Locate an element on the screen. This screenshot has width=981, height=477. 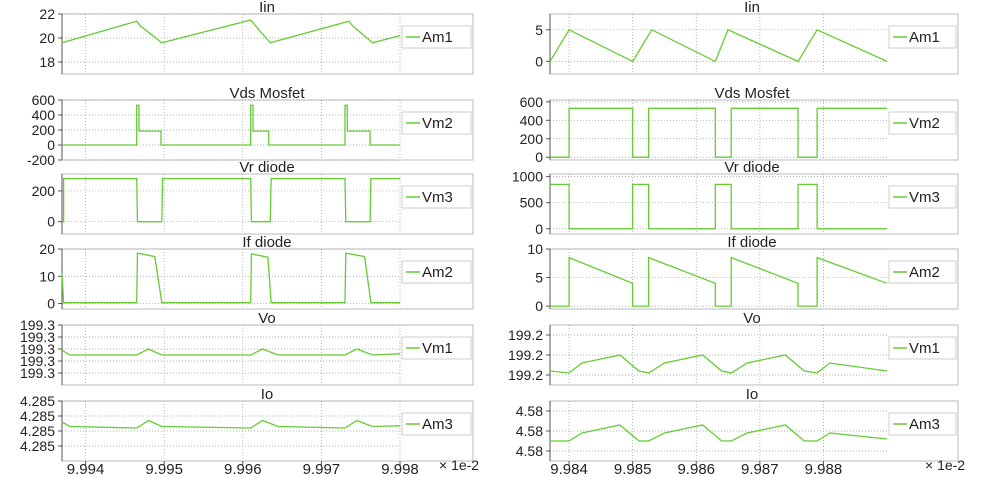
legend-label: Am2 is located at coordinates (437, 272).